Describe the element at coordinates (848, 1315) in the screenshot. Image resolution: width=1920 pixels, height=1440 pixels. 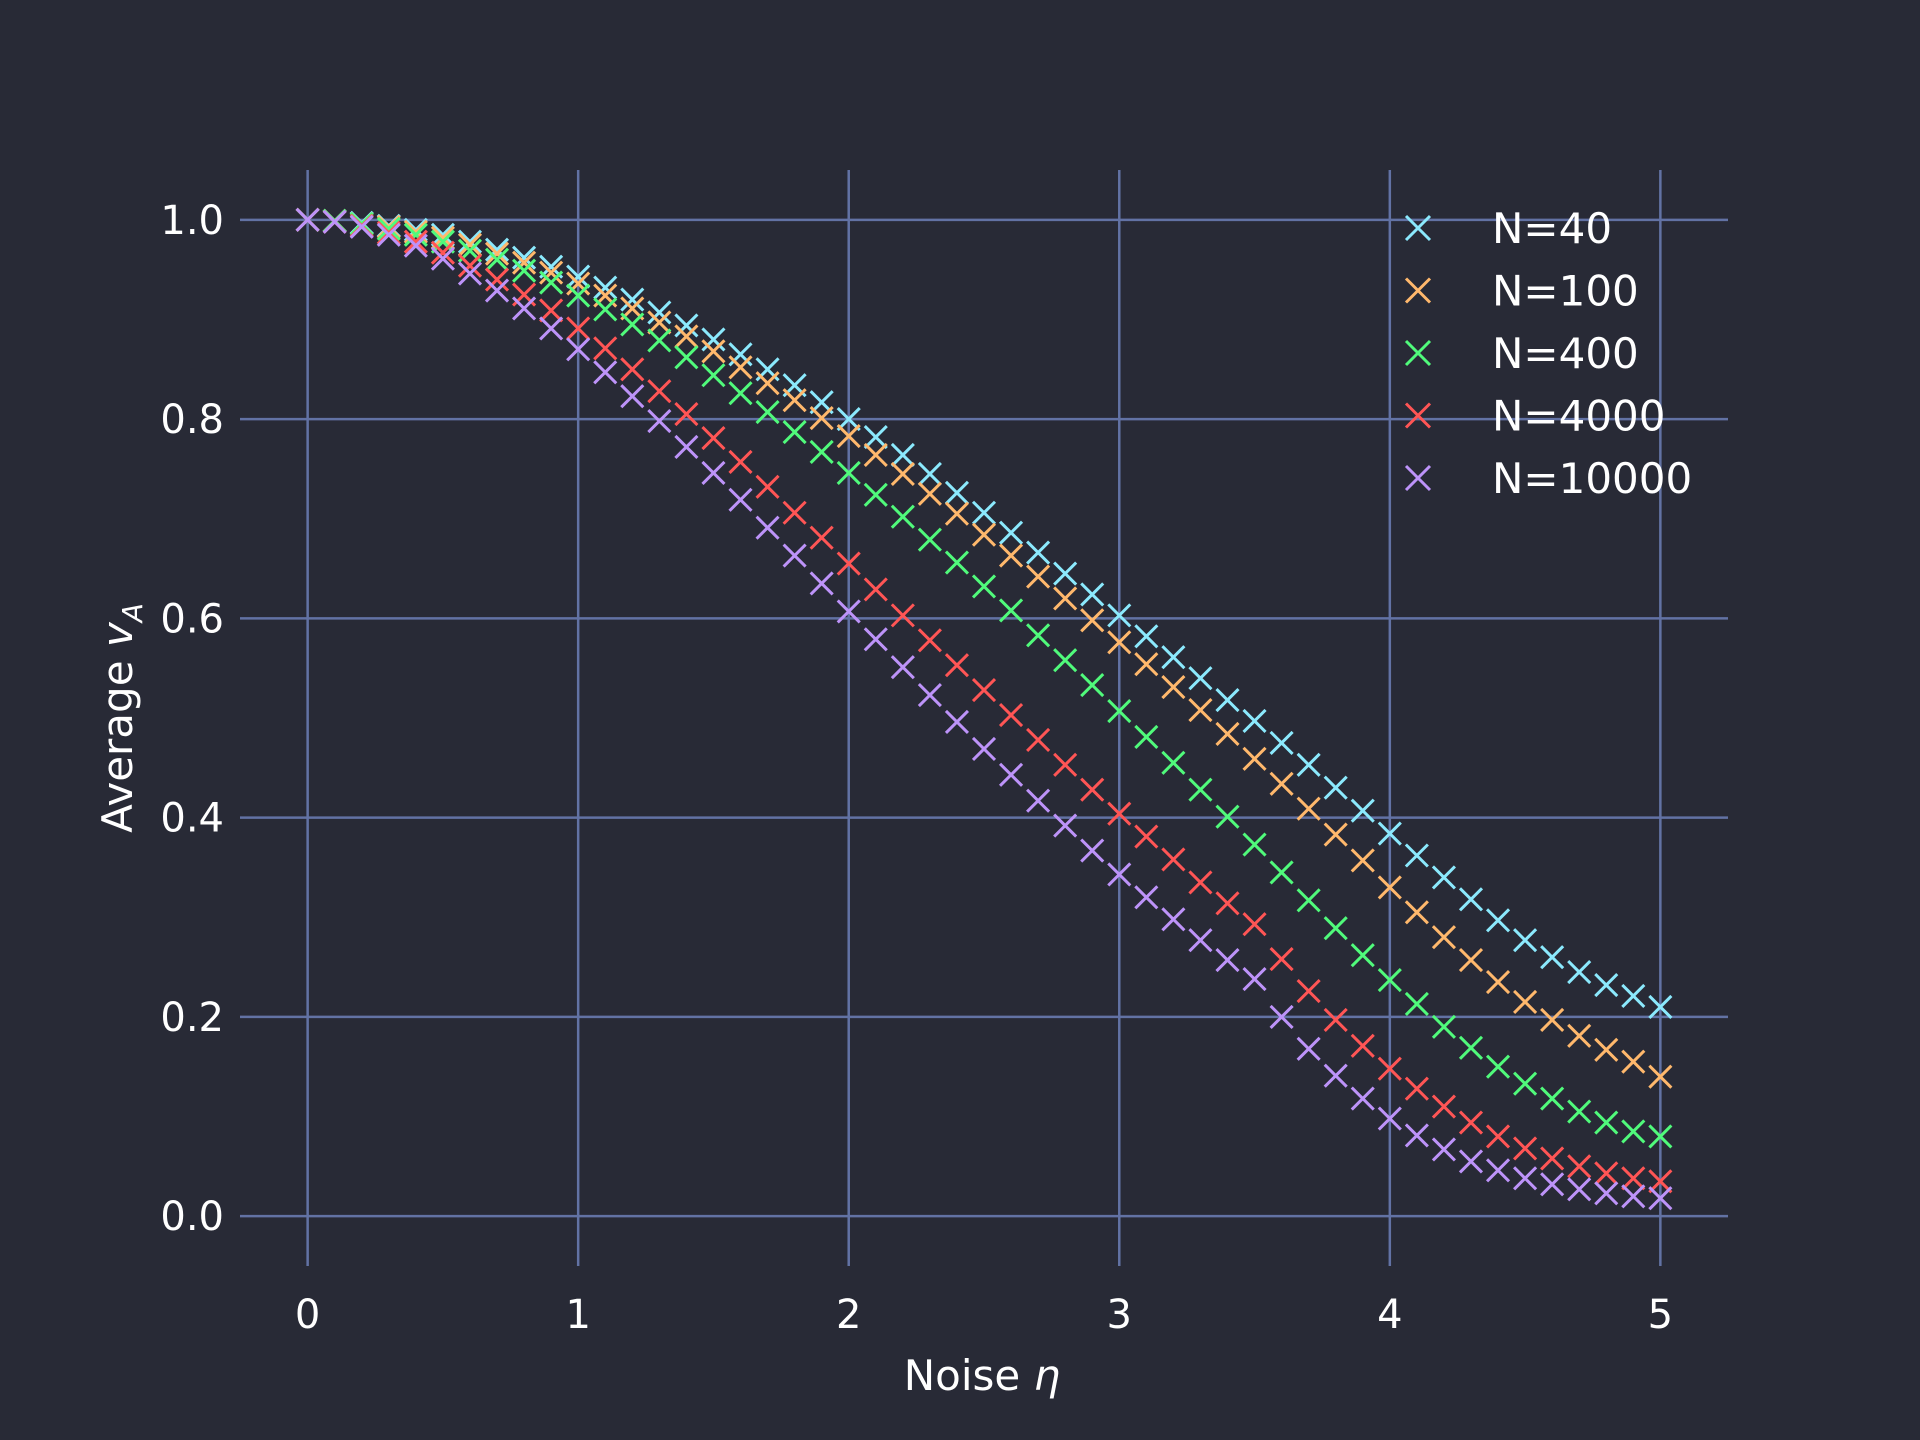
I see `x-tick-label: 2` at that location.